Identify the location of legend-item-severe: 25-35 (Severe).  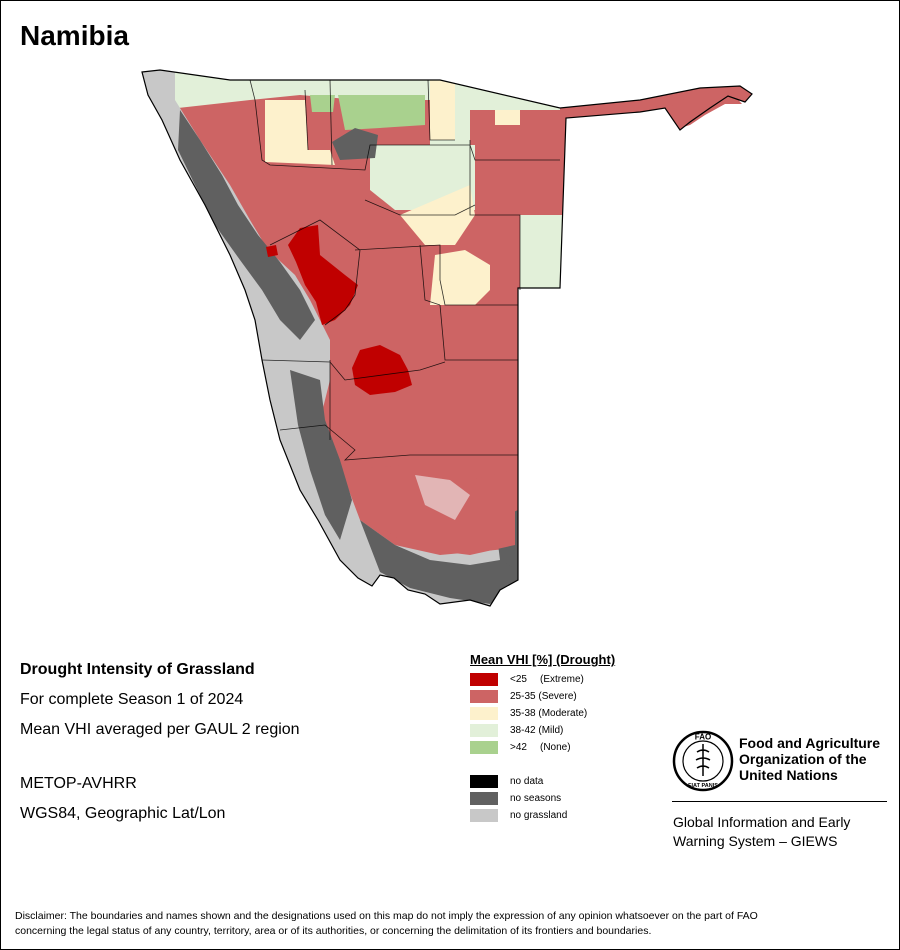
(542, 696).